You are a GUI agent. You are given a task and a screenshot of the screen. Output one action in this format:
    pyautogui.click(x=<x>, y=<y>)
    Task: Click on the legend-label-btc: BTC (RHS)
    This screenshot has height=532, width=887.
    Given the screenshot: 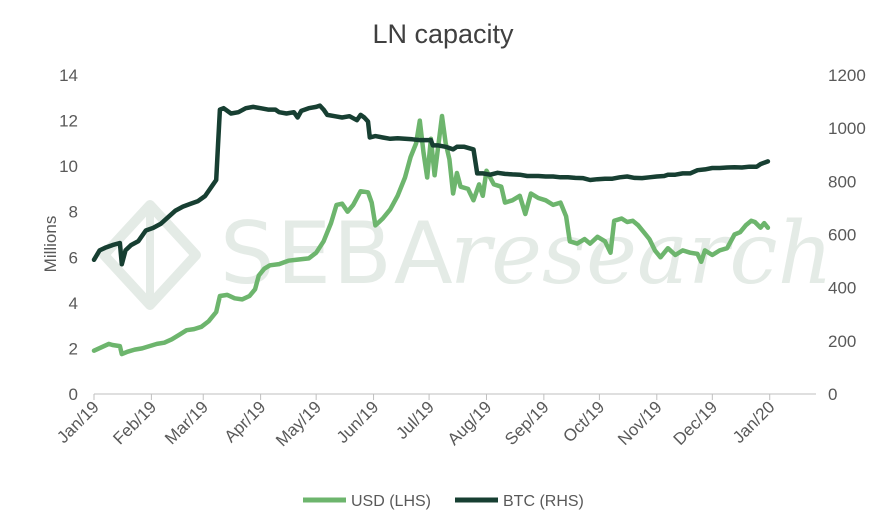 What is the action you would take?
    pyautogui.click(x=543, y=501)
    